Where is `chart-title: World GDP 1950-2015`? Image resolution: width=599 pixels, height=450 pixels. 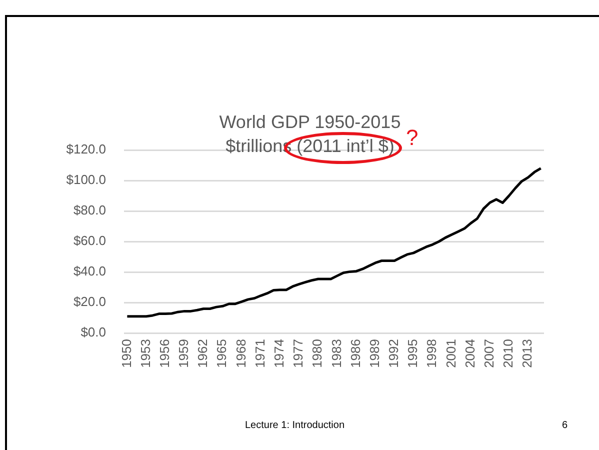 chart-title: World GDP 1950-2015 is located at coordinates (310, 122).